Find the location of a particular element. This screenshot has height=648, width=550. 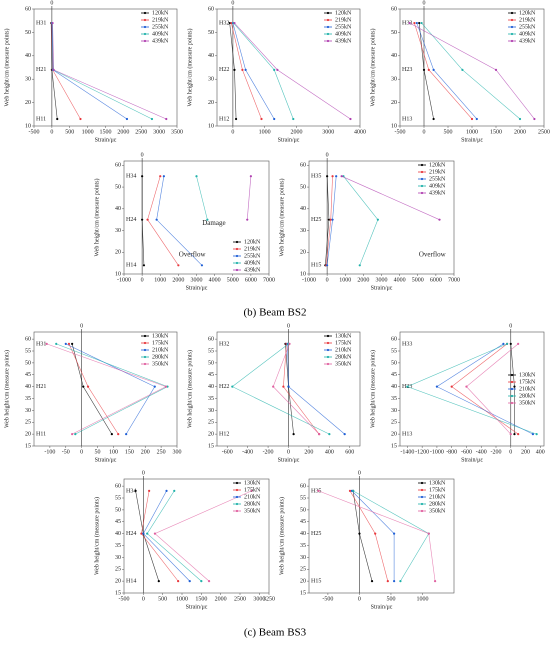

x-tick-label: 7000 is located at coordinates (269, 280).